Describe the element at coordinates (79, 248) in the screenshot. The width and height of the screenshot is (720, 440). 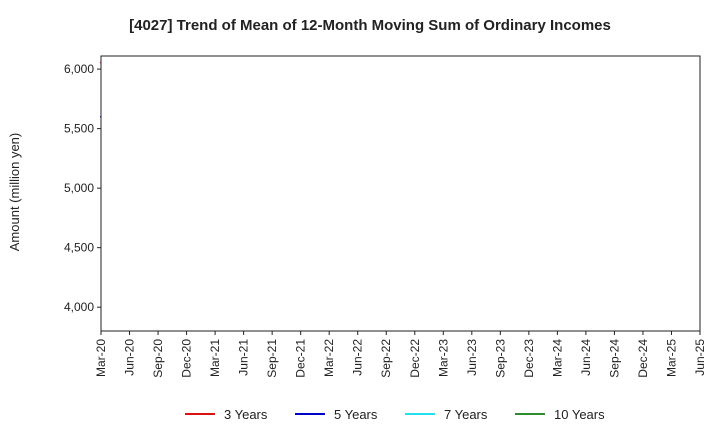
I see `y-tick-label: 4,500` at that location.